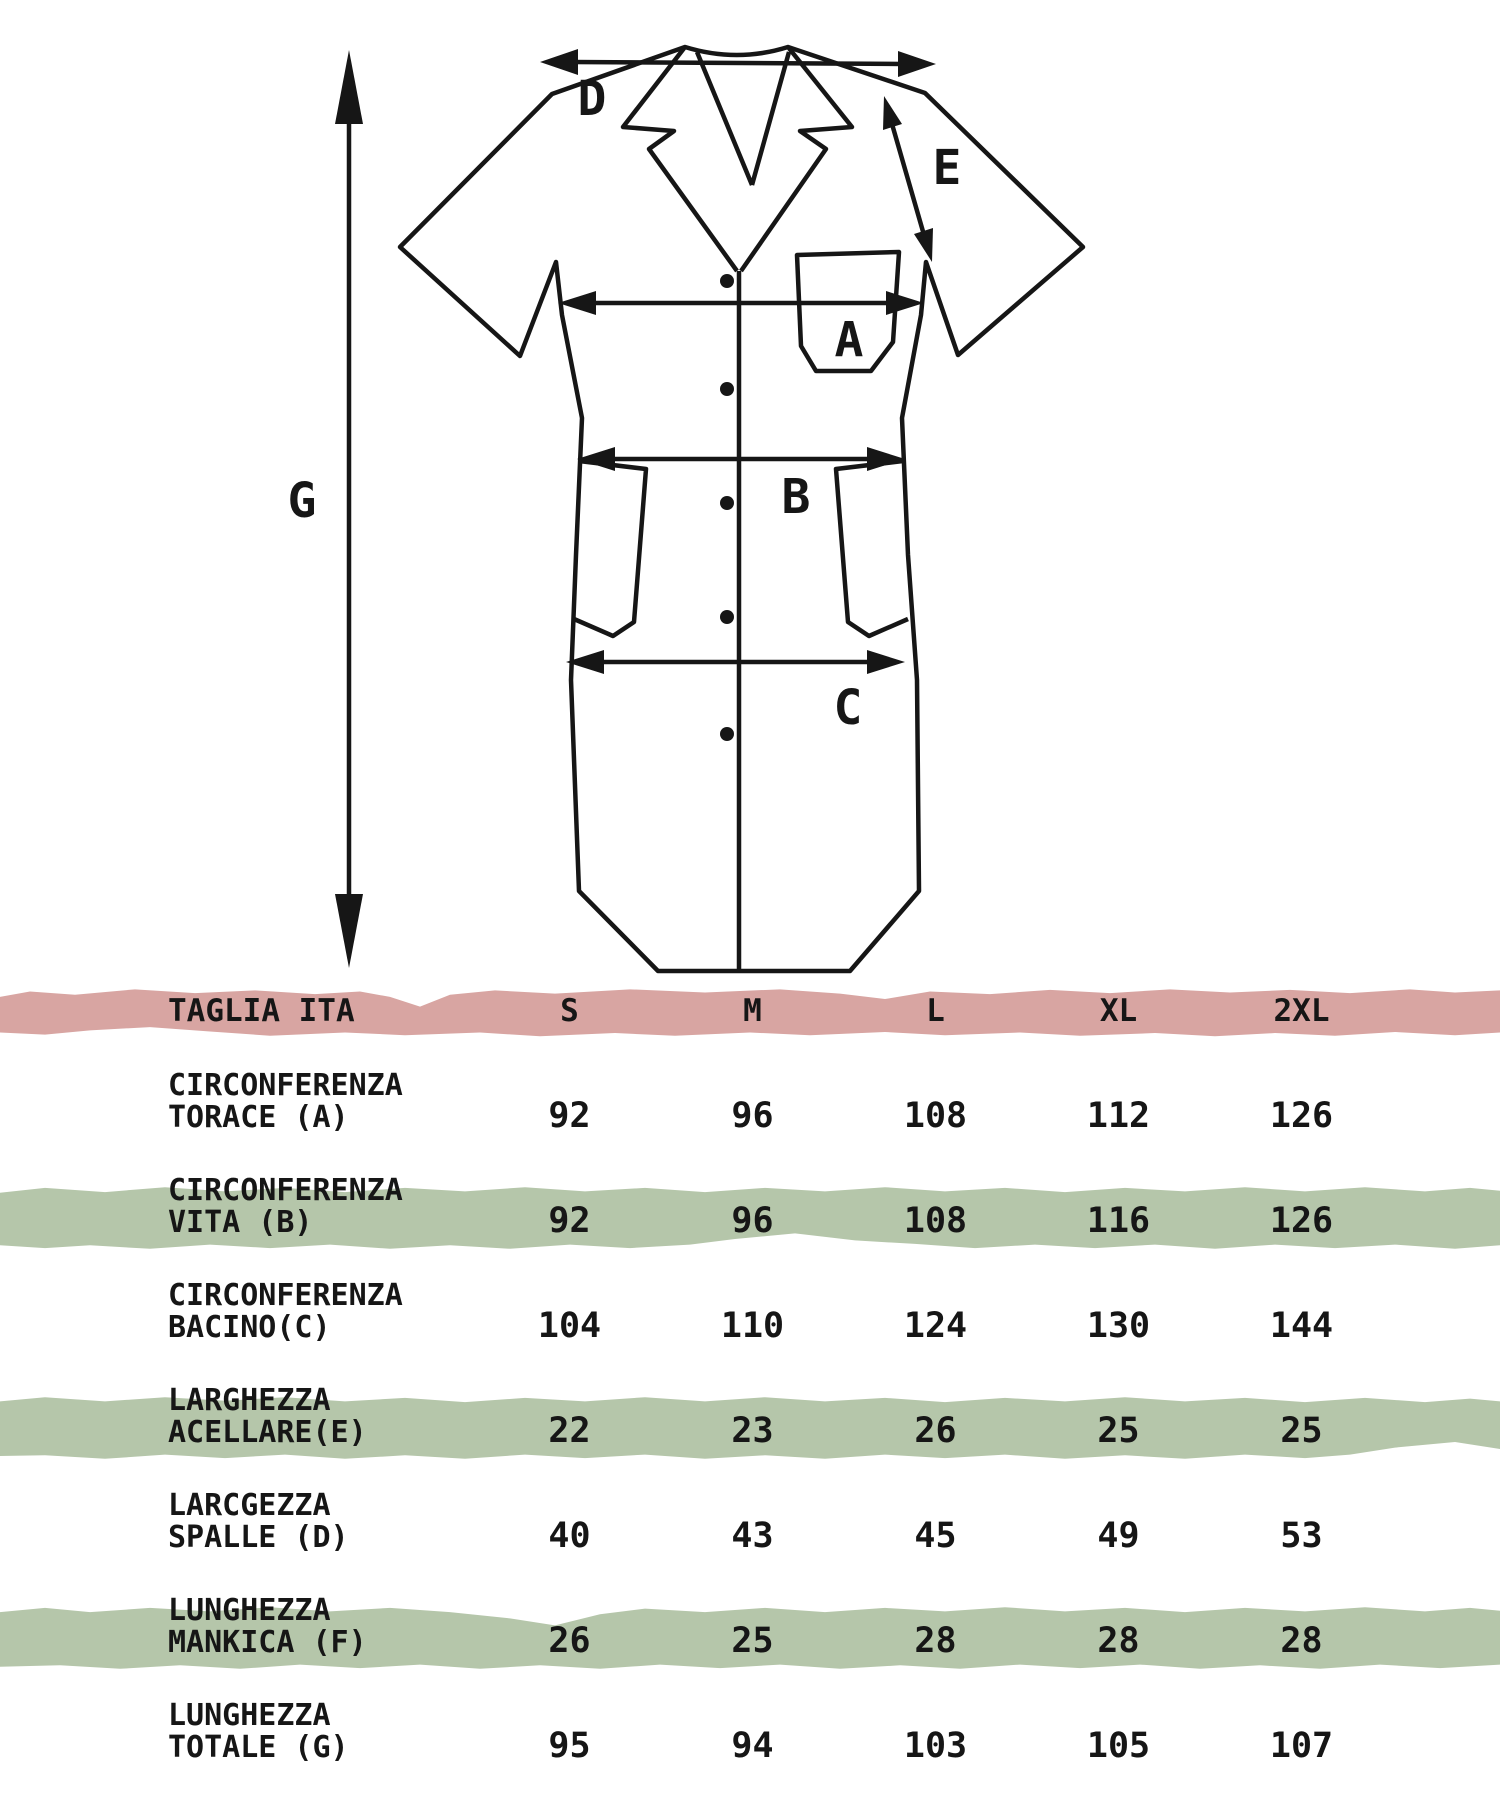 This screenshot has width=1500, height=1800. Describe the element at coordinates (1118, 1745) in the screenshot. I see `size-value-cell: 105` at that location.